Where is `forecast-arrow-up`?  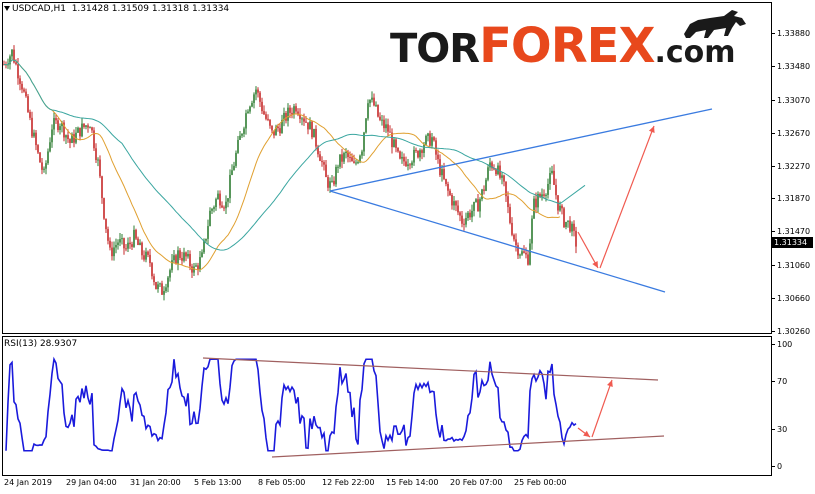
forecast-arrow-up is located at coordinates (627, 197).